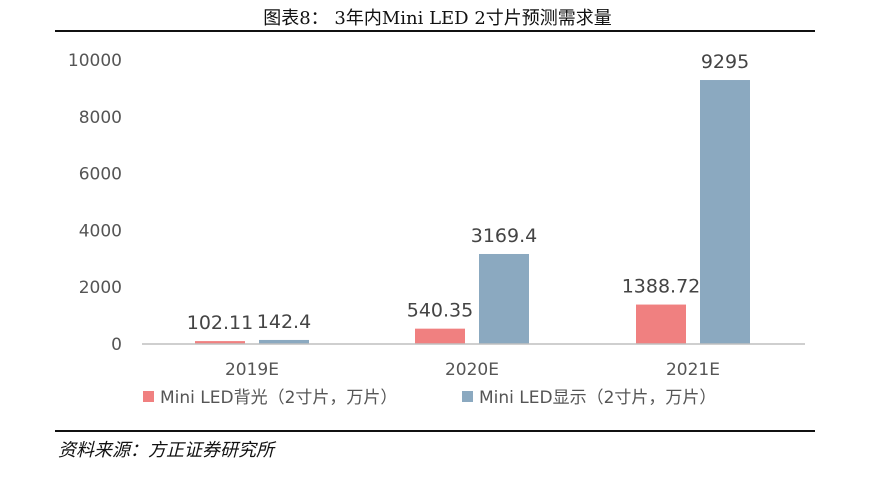 The image size is (875, 483). I want to click on y-axis: 0 2000 4000 6000 8000 10000, so click(95, 203).